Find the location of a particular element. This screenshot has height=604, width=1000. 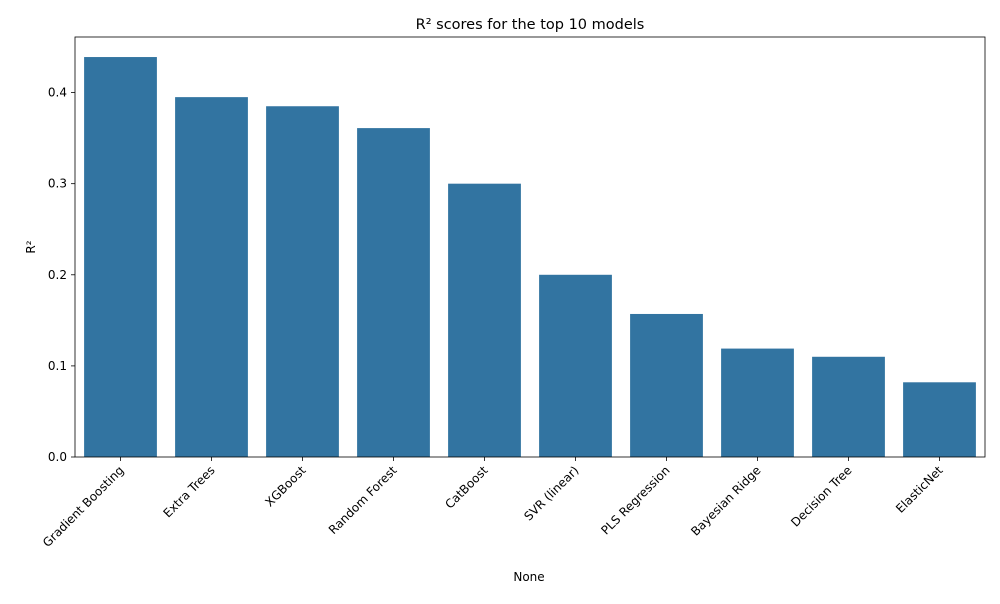

bar-pls-regression is located at coordinates (666, 385).